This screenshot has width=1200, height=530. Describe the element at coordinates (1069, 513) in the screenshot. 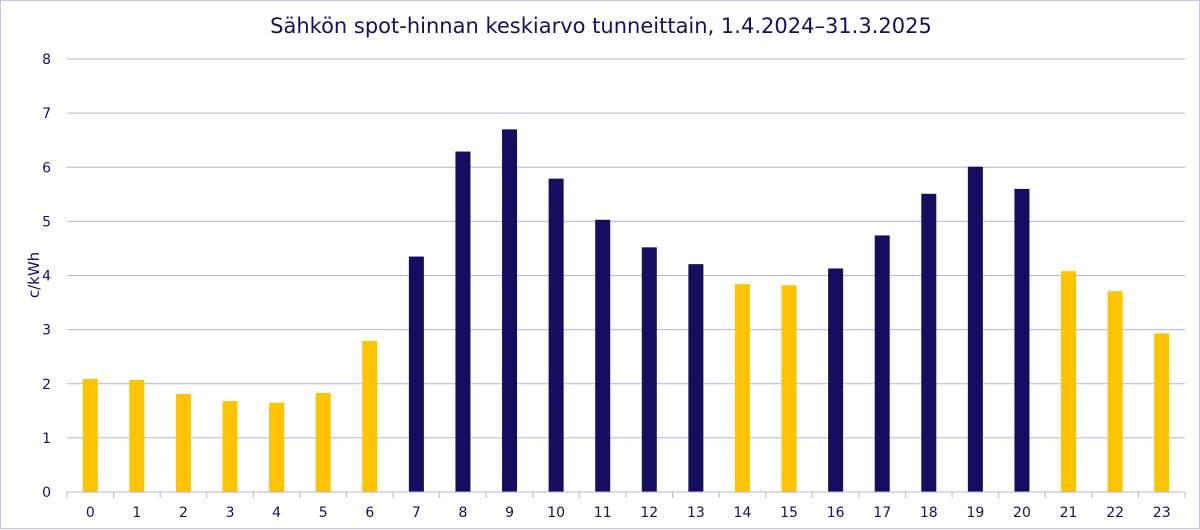

I see `x-tick-label: 21` at that location.